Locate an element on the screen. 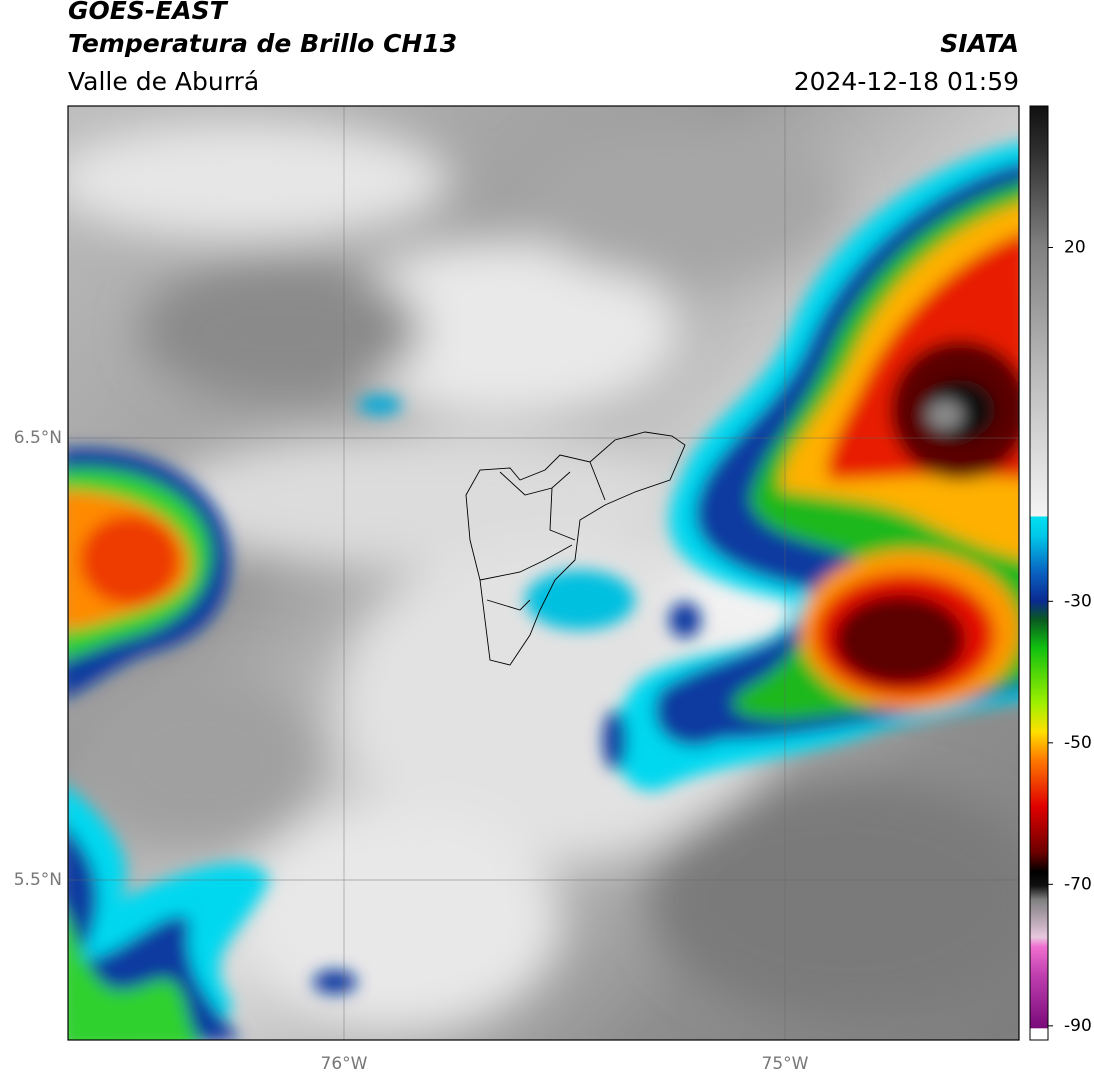 This screenshot has width=1094, height=1078. lat-label: 5.5°N is located at coordinates (38, 880).